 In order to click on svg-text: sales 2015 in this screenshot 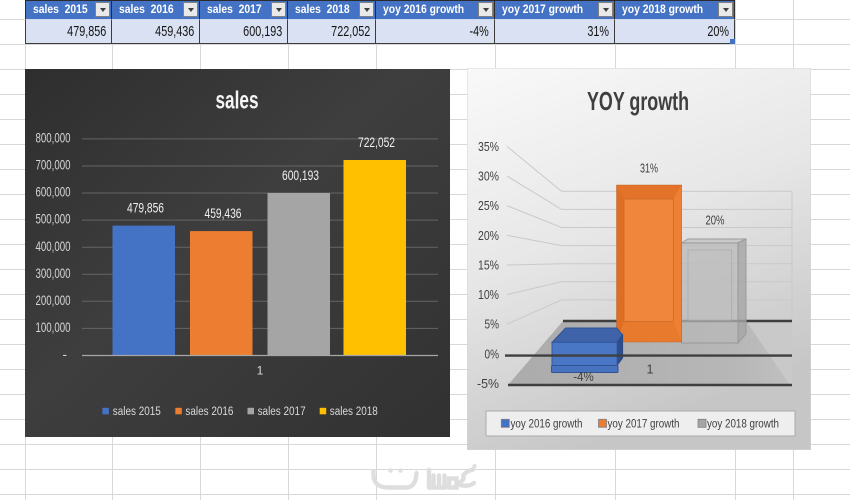, I will do `click(137, 412)`.